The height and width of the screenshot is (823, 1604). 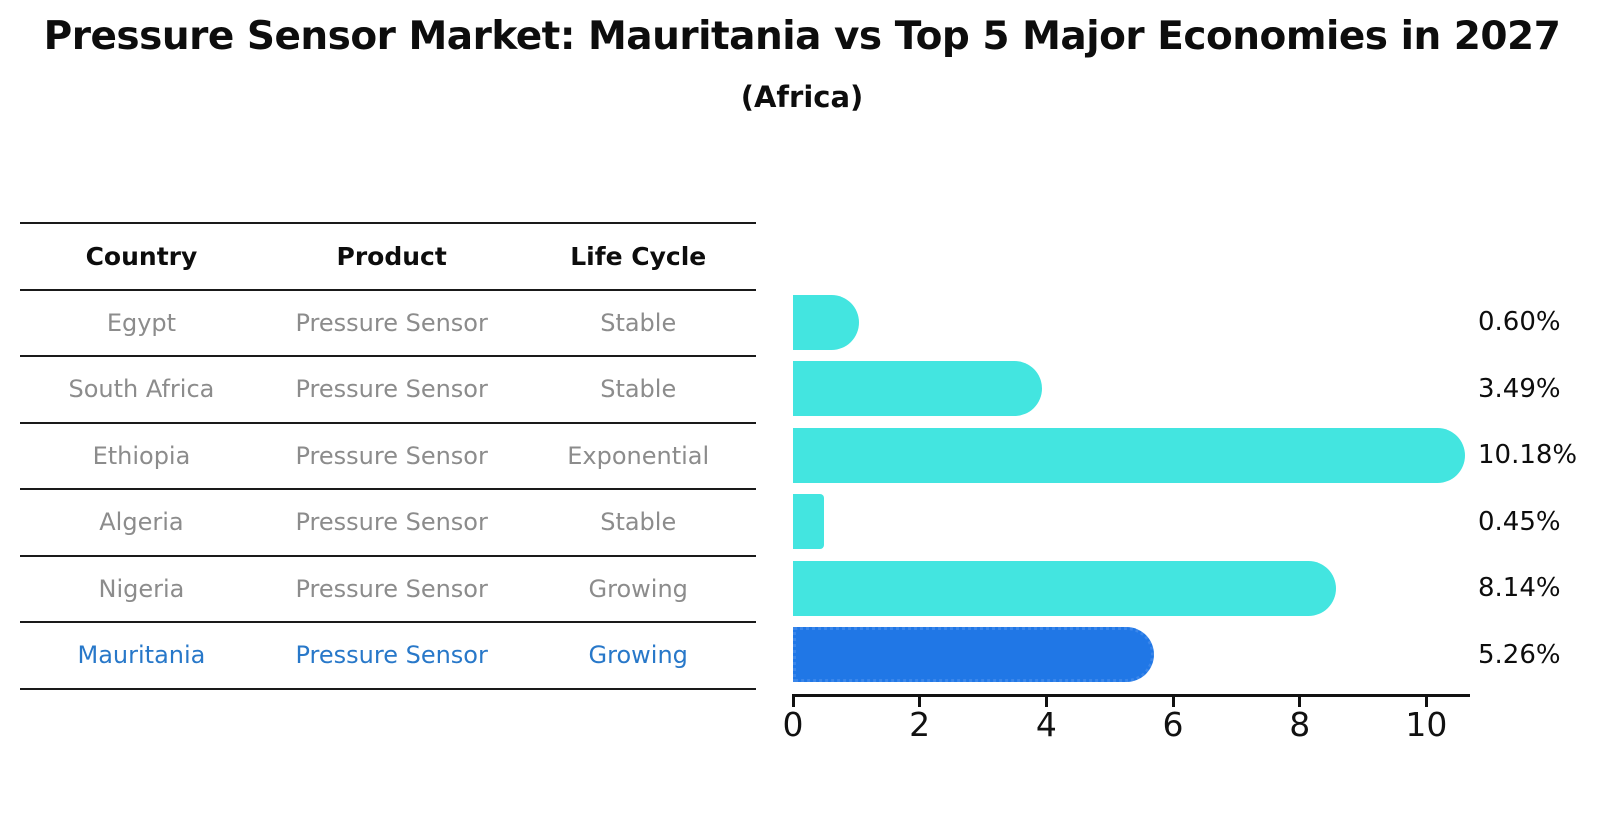 What do you see at coordinates (1173, 724) in the screenshot?
I see `x-tick-label: 6` at bounding box center [1173, 724].